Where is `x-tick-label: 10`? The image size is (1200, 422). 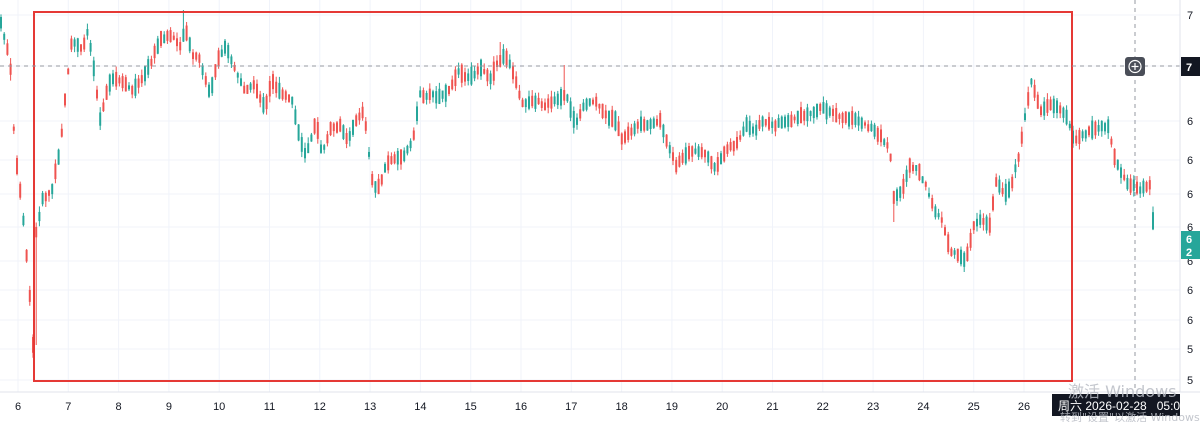 x-tick-label: 10 is located at coordinates (219, 407).